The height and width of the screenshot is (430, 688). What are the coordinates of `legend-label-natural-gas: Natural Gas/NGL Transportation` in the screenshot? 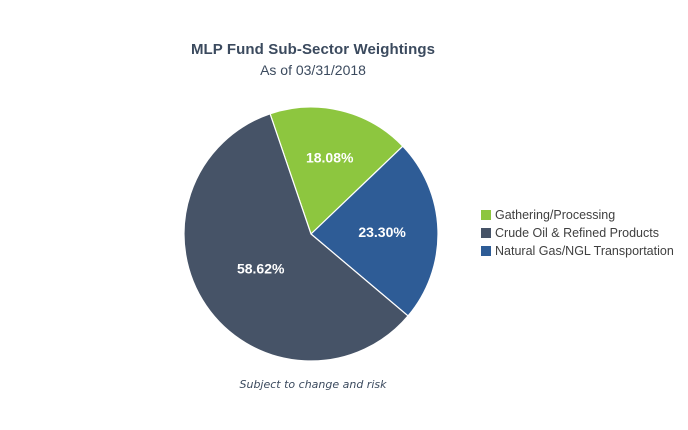 It's located at (584, 251).